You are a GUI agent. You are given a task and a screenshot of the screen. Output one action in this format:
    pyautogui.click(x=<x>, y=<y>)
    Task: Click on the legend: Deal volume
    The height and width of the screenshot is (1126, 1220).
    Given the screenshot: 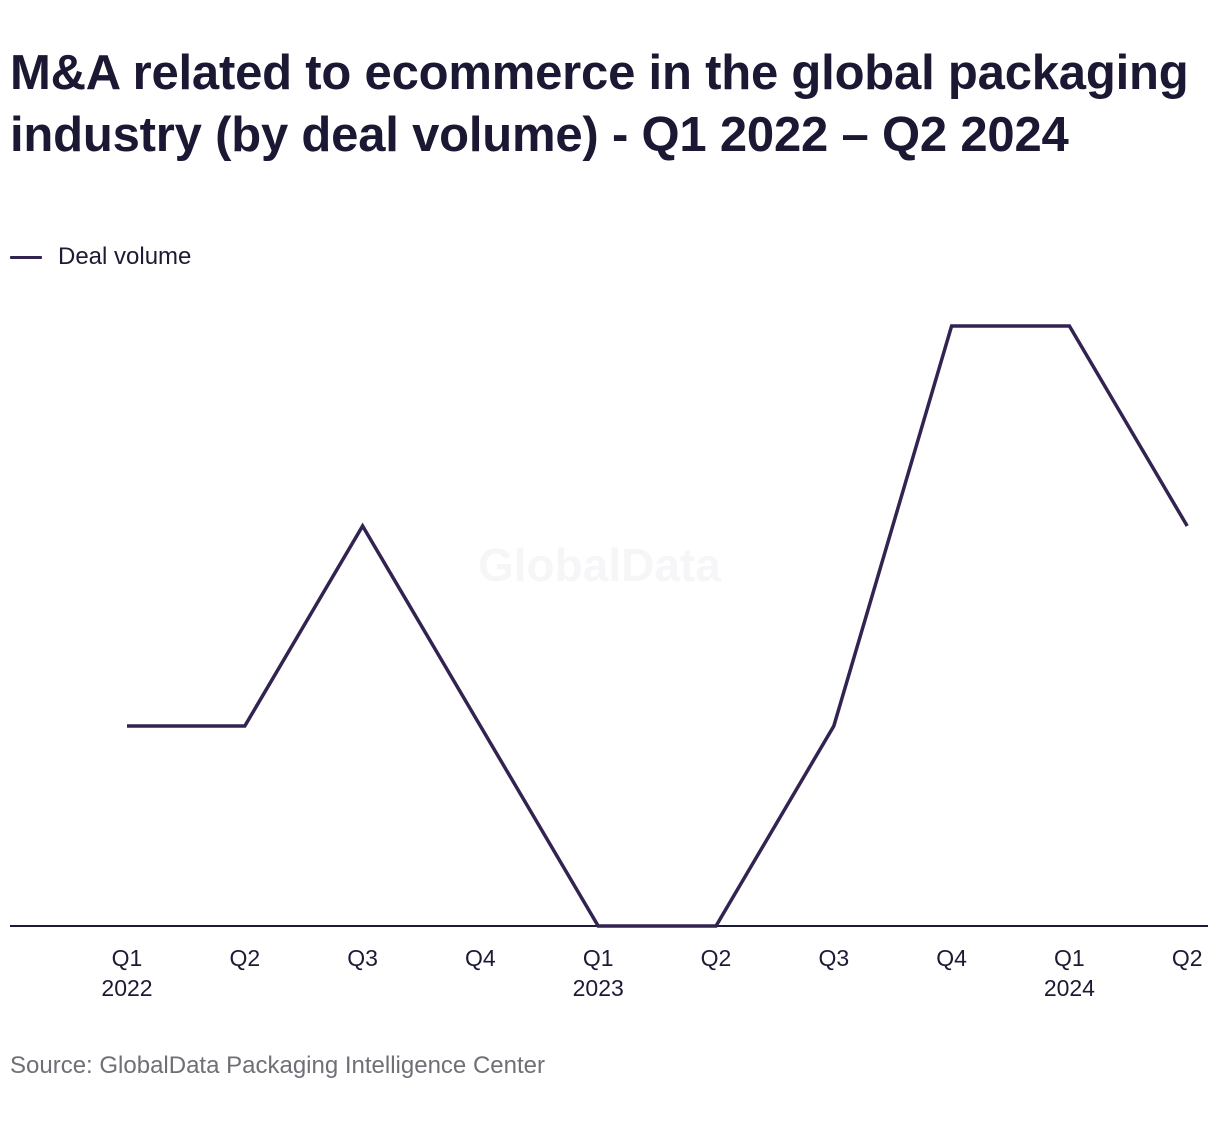 What is the action you would take?
    pyautogui.click(x=100, y=257)
    